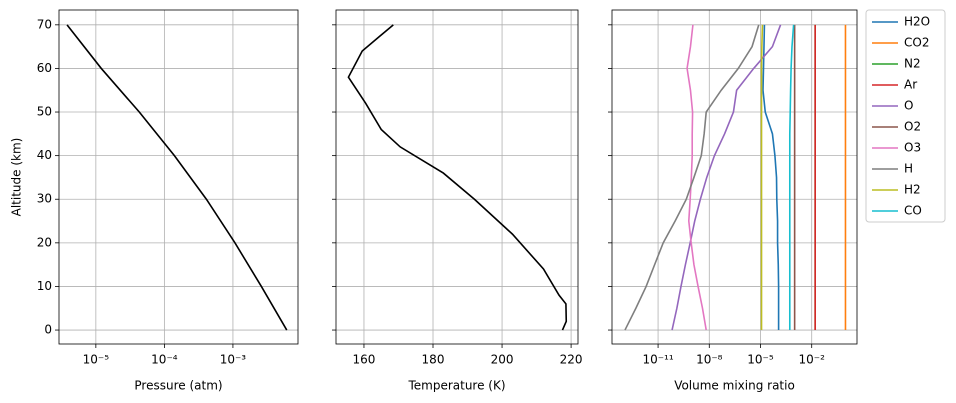 The height and width of the screenshot is (403, 956). Describe the element at coordinates (912, 127) in the screenshot. I see `legend-label: O2` at that location.